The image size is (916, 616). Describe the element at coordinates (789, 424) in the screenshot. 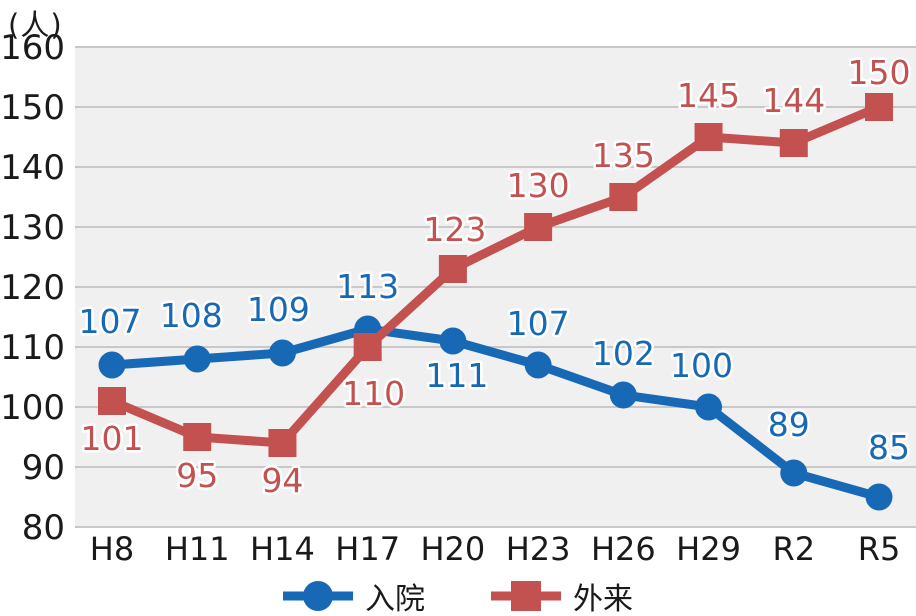

I see `data-label-inpatient: 89` at that location.